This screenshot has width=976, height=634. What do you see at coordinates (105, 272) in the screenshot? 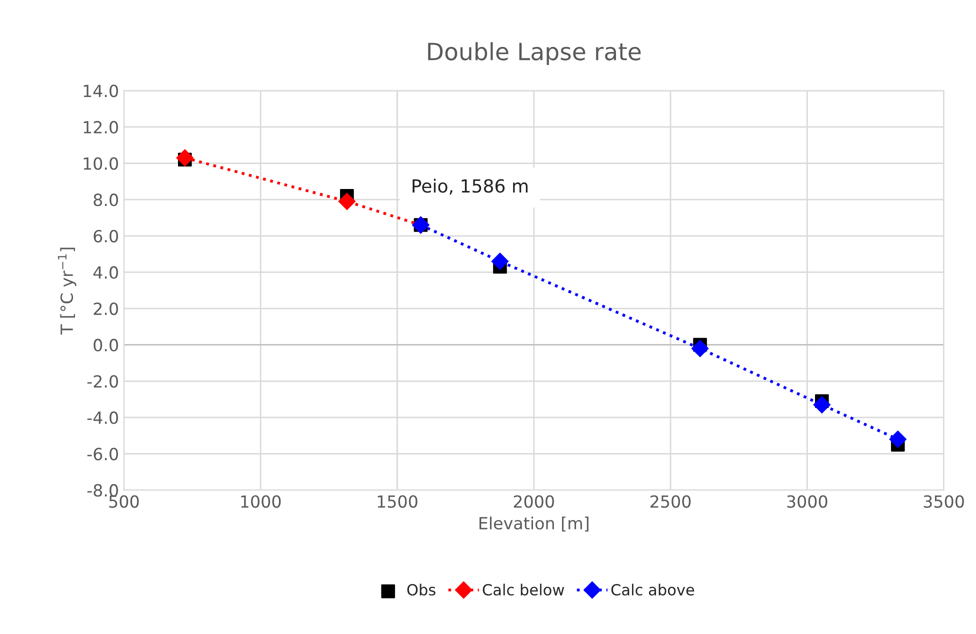
I see `y-tick-label: 4.0` at bounding box center [105, 272].